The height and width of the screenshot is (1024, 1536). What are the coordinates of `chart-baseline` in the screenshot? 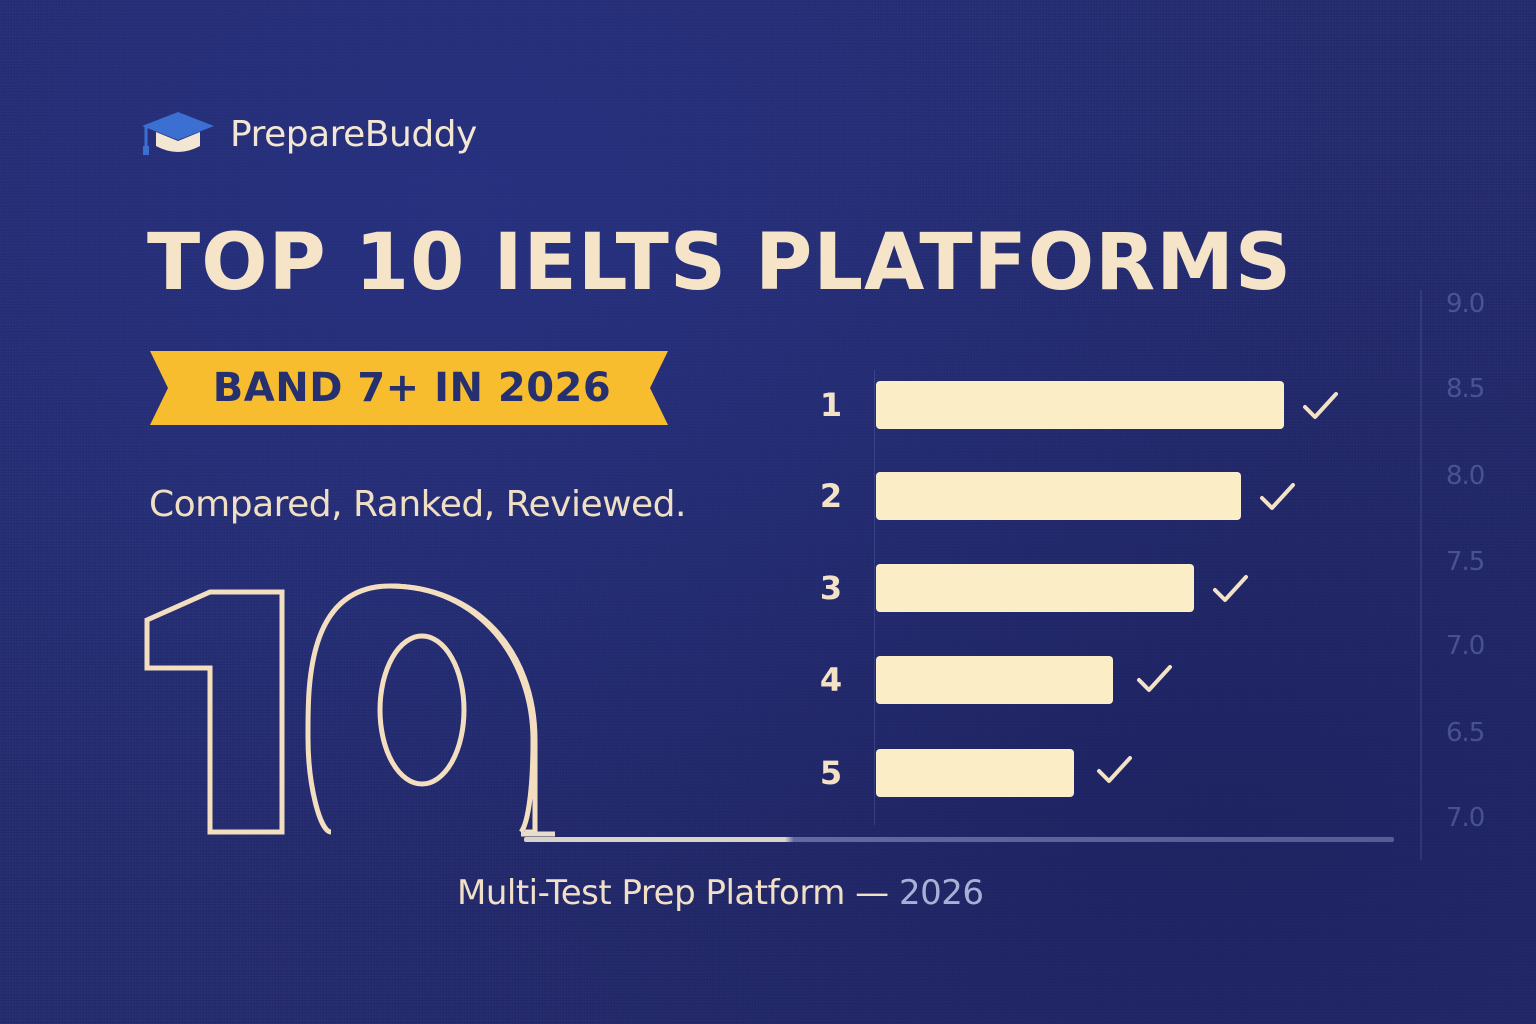 It's located at (959, 839).